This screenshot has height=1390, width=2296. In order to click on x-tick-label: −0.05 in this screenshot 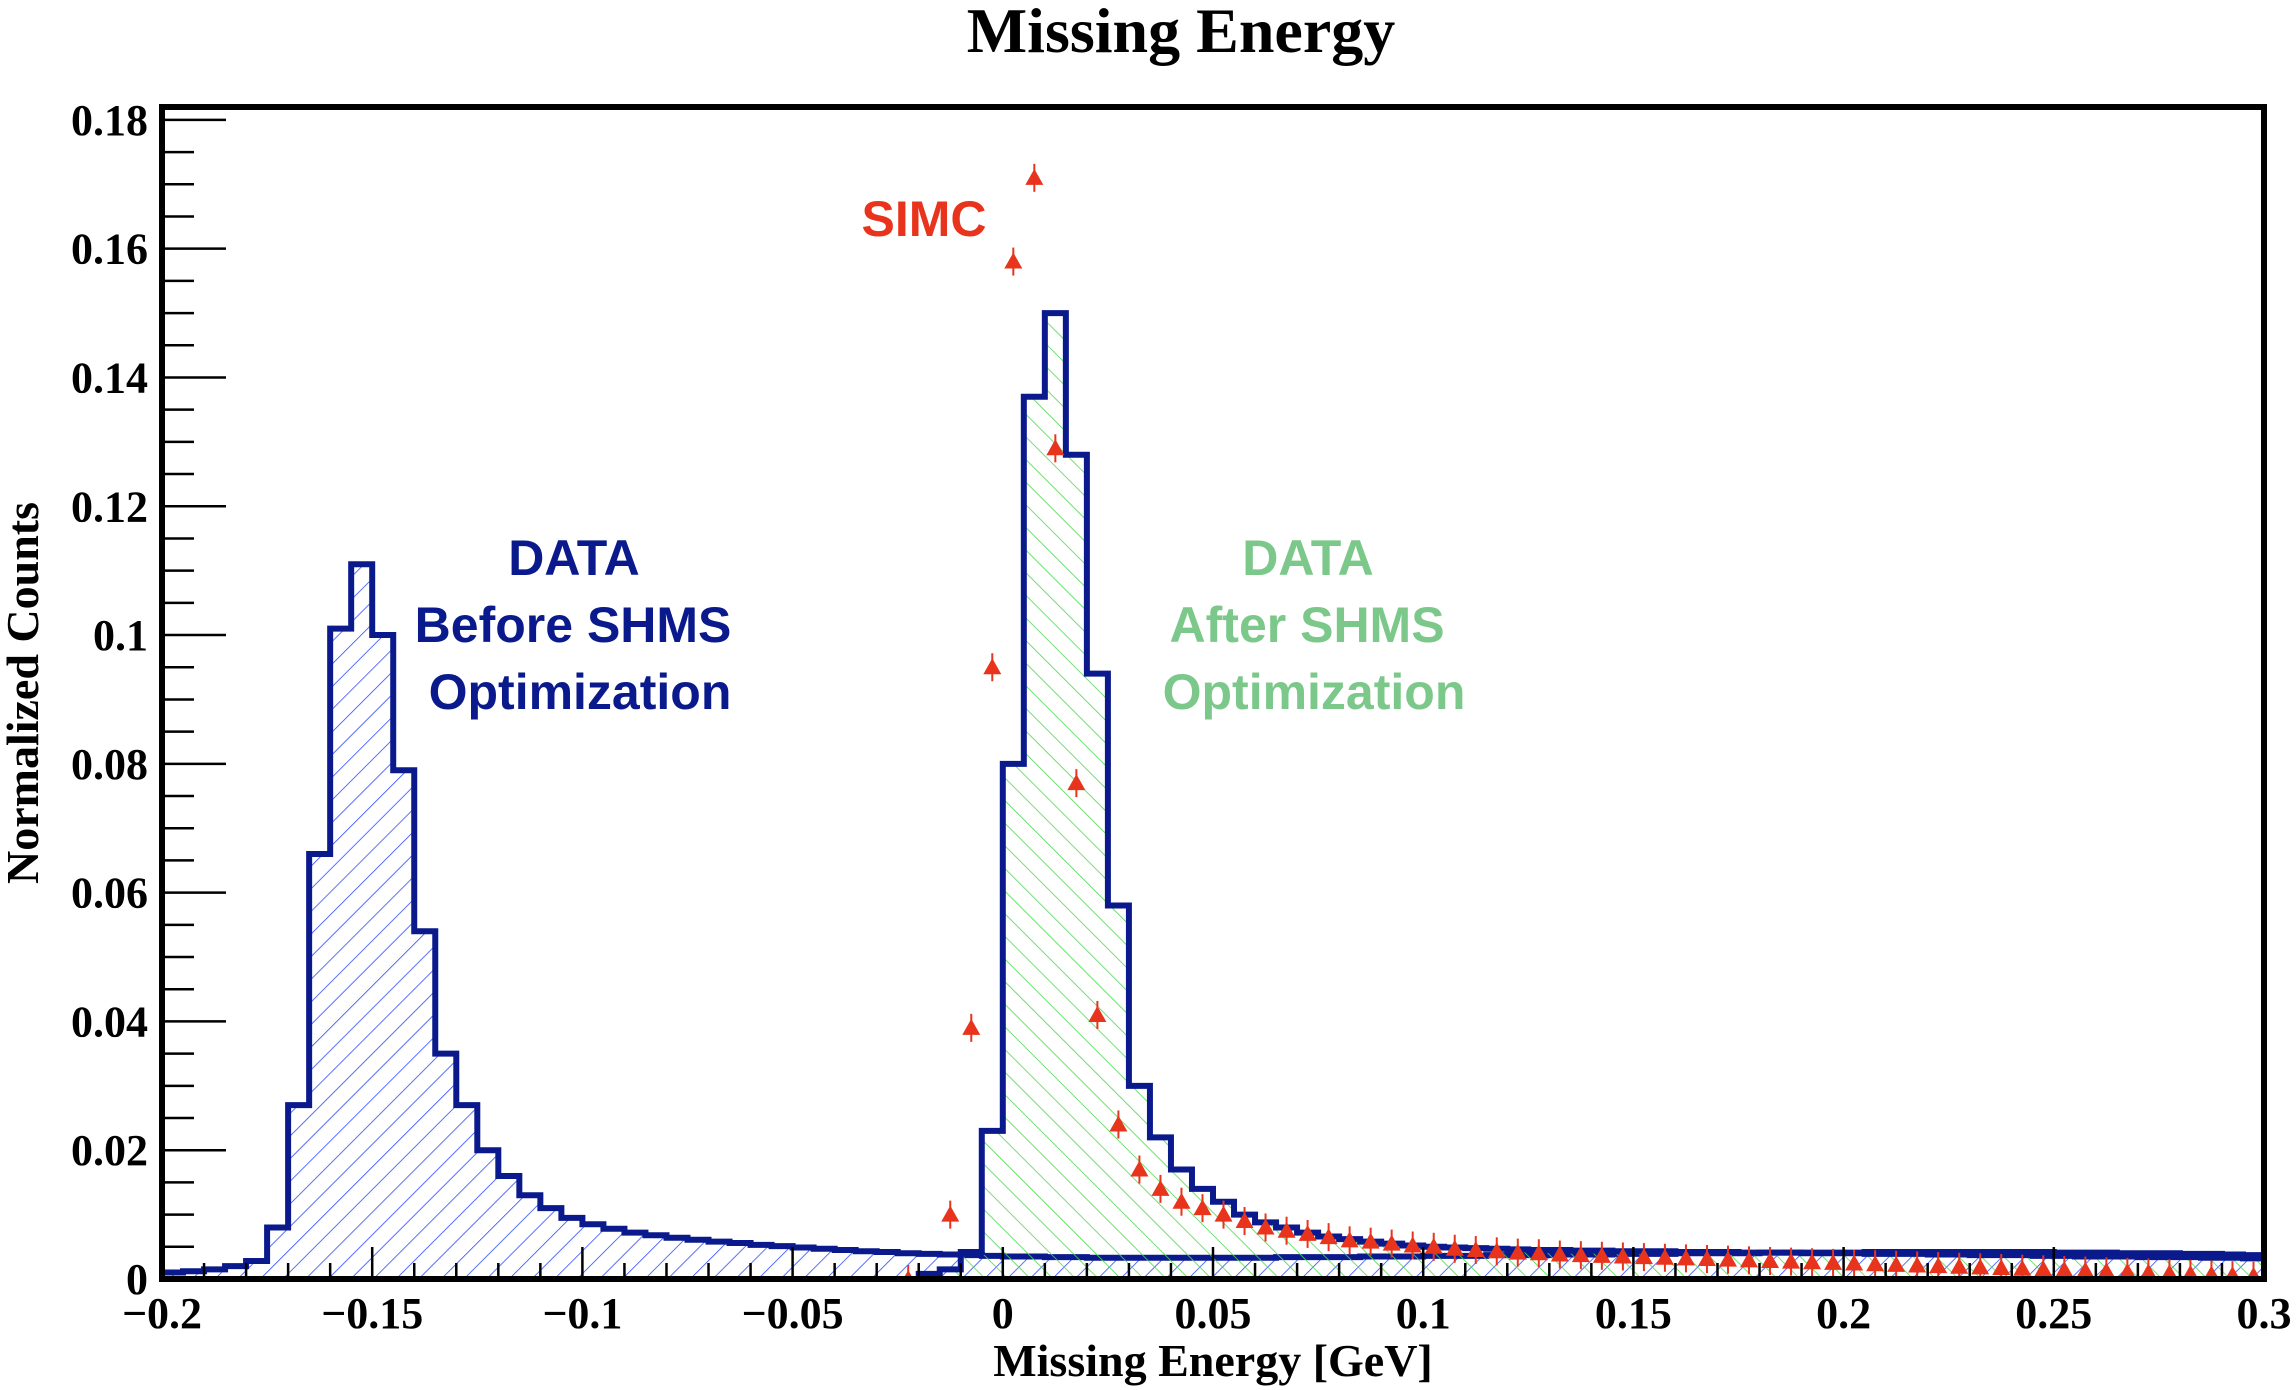, I will do `click(793, 1313)`.